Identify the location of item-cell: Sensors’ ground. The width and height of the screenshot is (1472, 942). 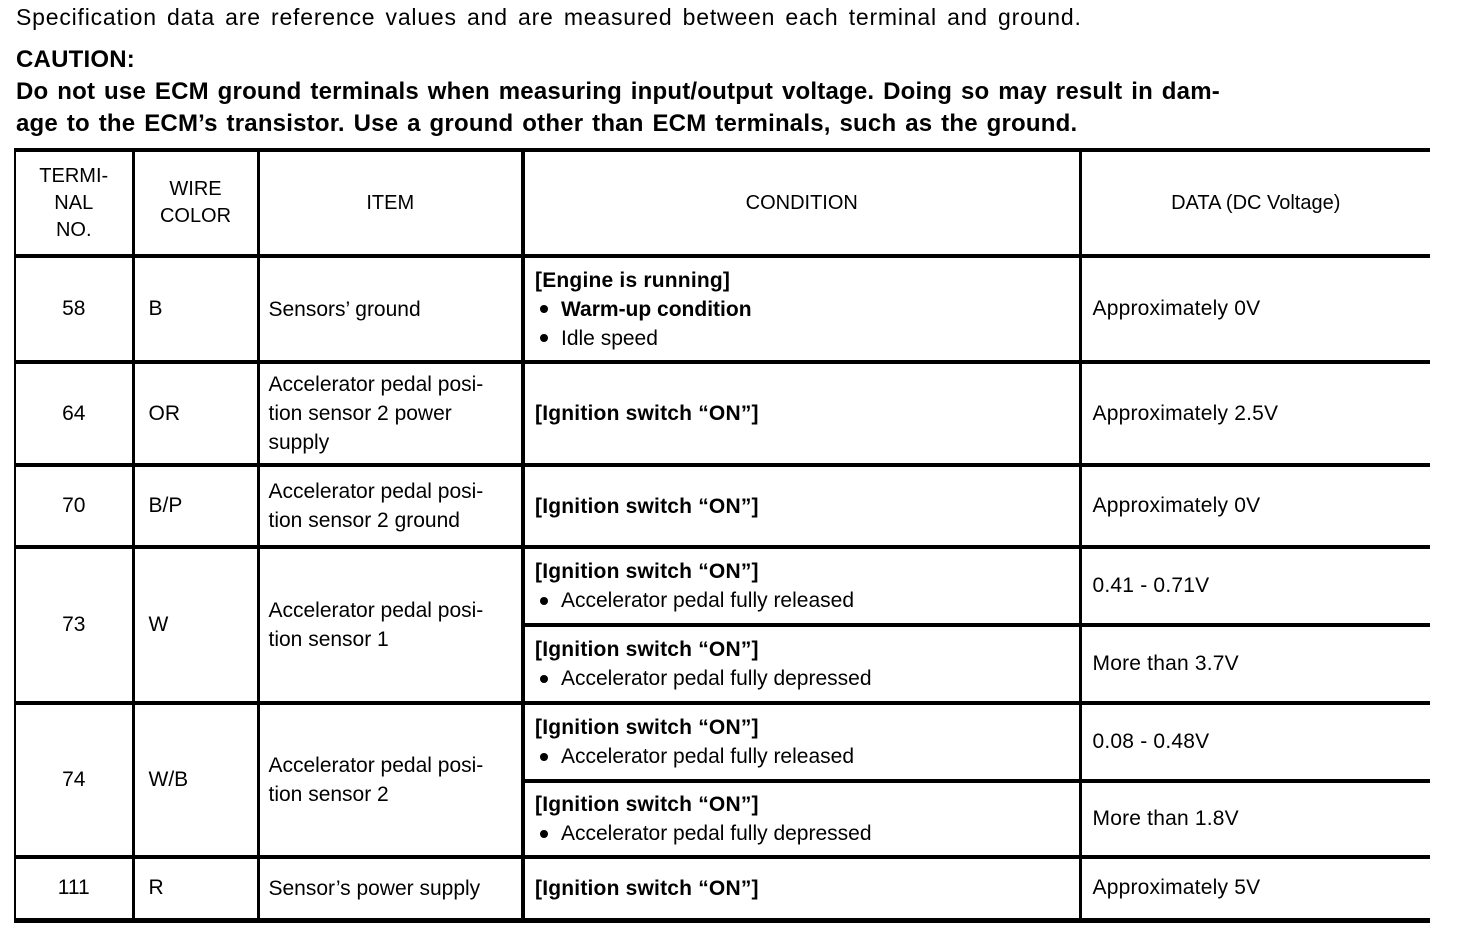
(389, 308).